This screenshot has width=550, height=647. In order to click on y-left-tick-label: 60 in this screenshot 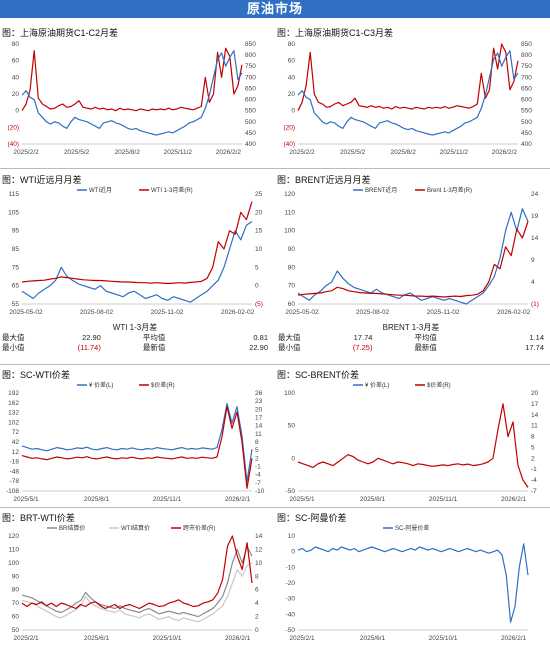, I will do `click(16, 61)`.